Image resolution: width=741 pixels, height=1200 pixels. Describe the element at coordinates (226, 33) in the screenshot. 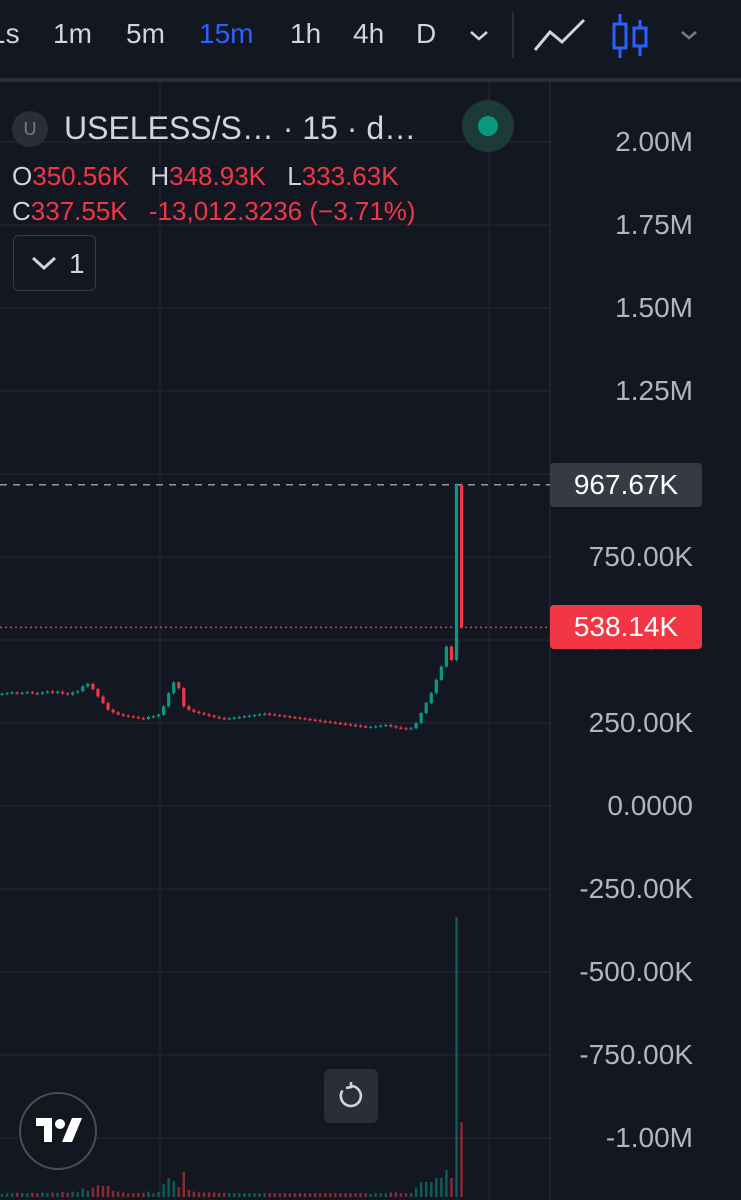

I see `timeframe-15m: 15m` at that location.